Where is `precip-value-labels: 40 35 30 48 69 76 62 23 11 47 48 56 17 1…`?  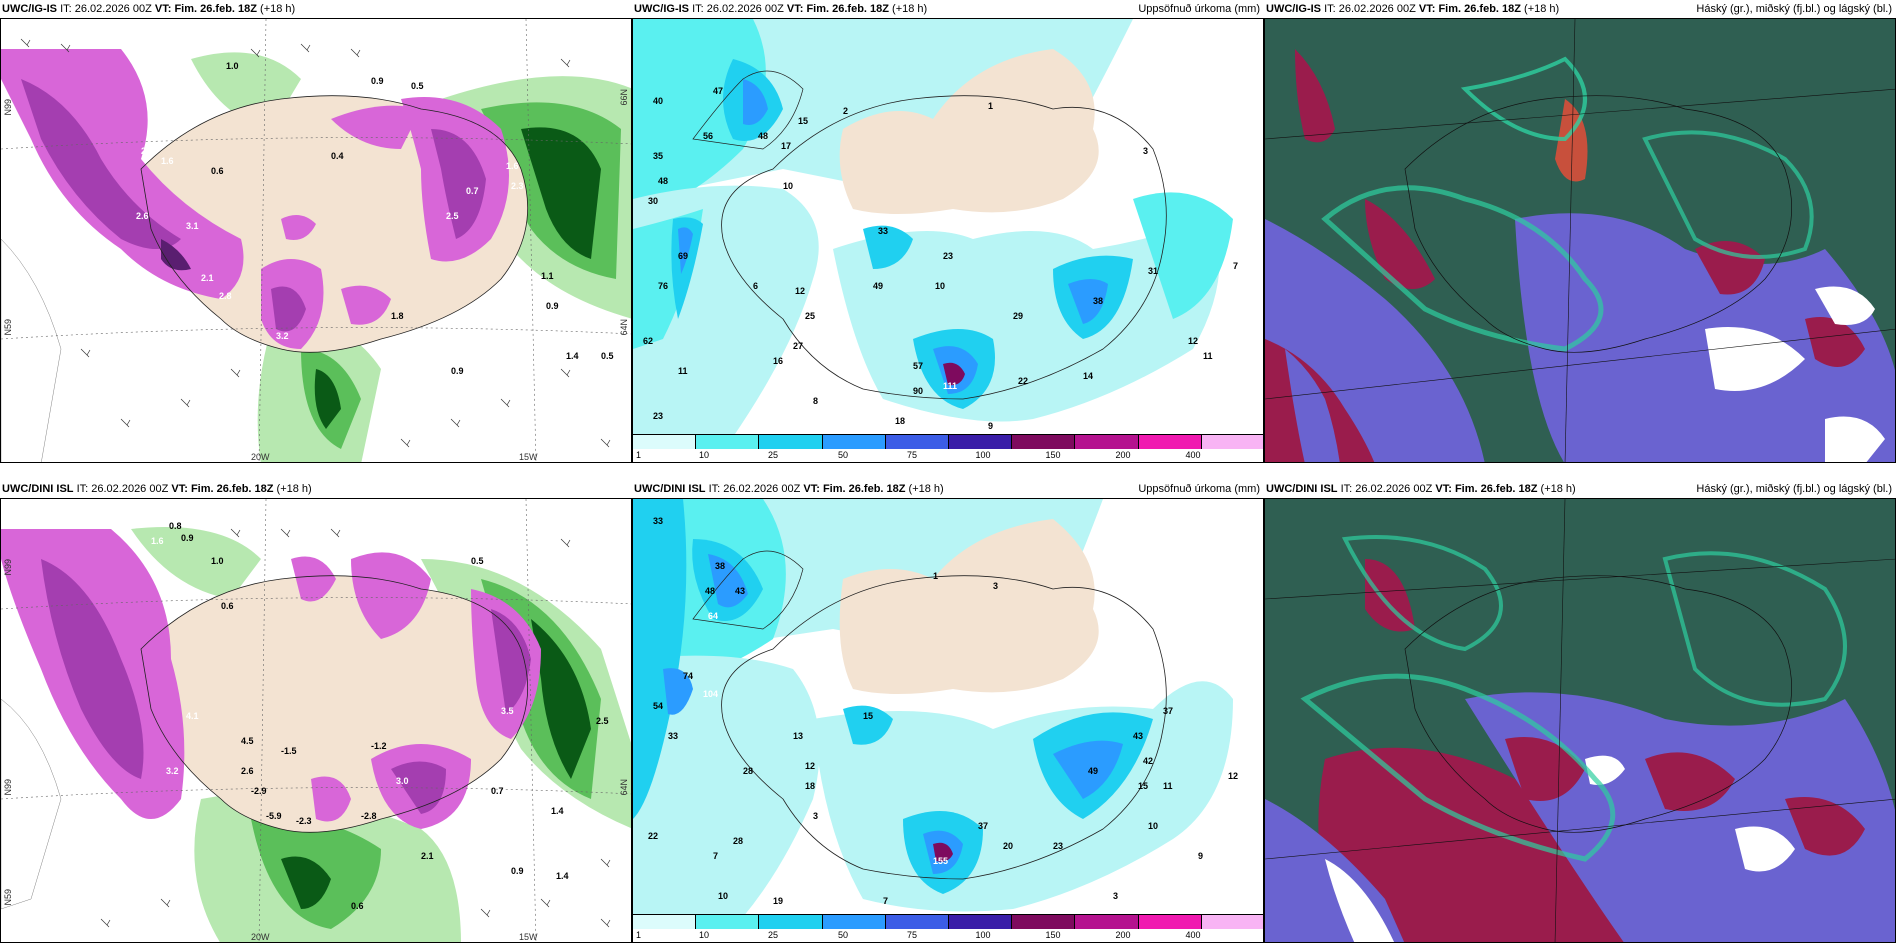
precip-value-labels: 40 35 30 48 69 76 62 23 11 47 48 56 17 1… is located at coordinates (940, 258).